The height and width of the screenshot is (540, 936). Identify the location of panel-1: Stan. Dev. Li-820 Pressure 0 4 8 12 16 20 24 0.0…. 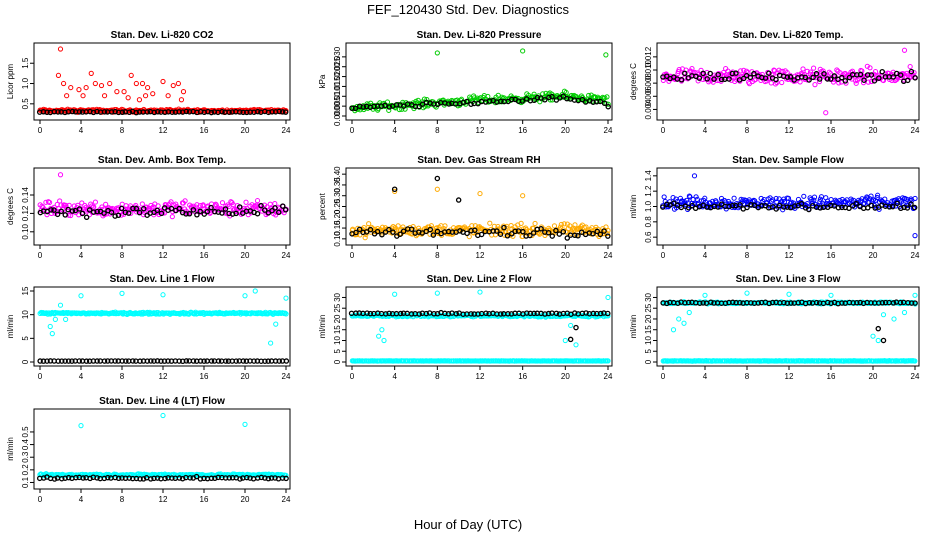
(465, 82).